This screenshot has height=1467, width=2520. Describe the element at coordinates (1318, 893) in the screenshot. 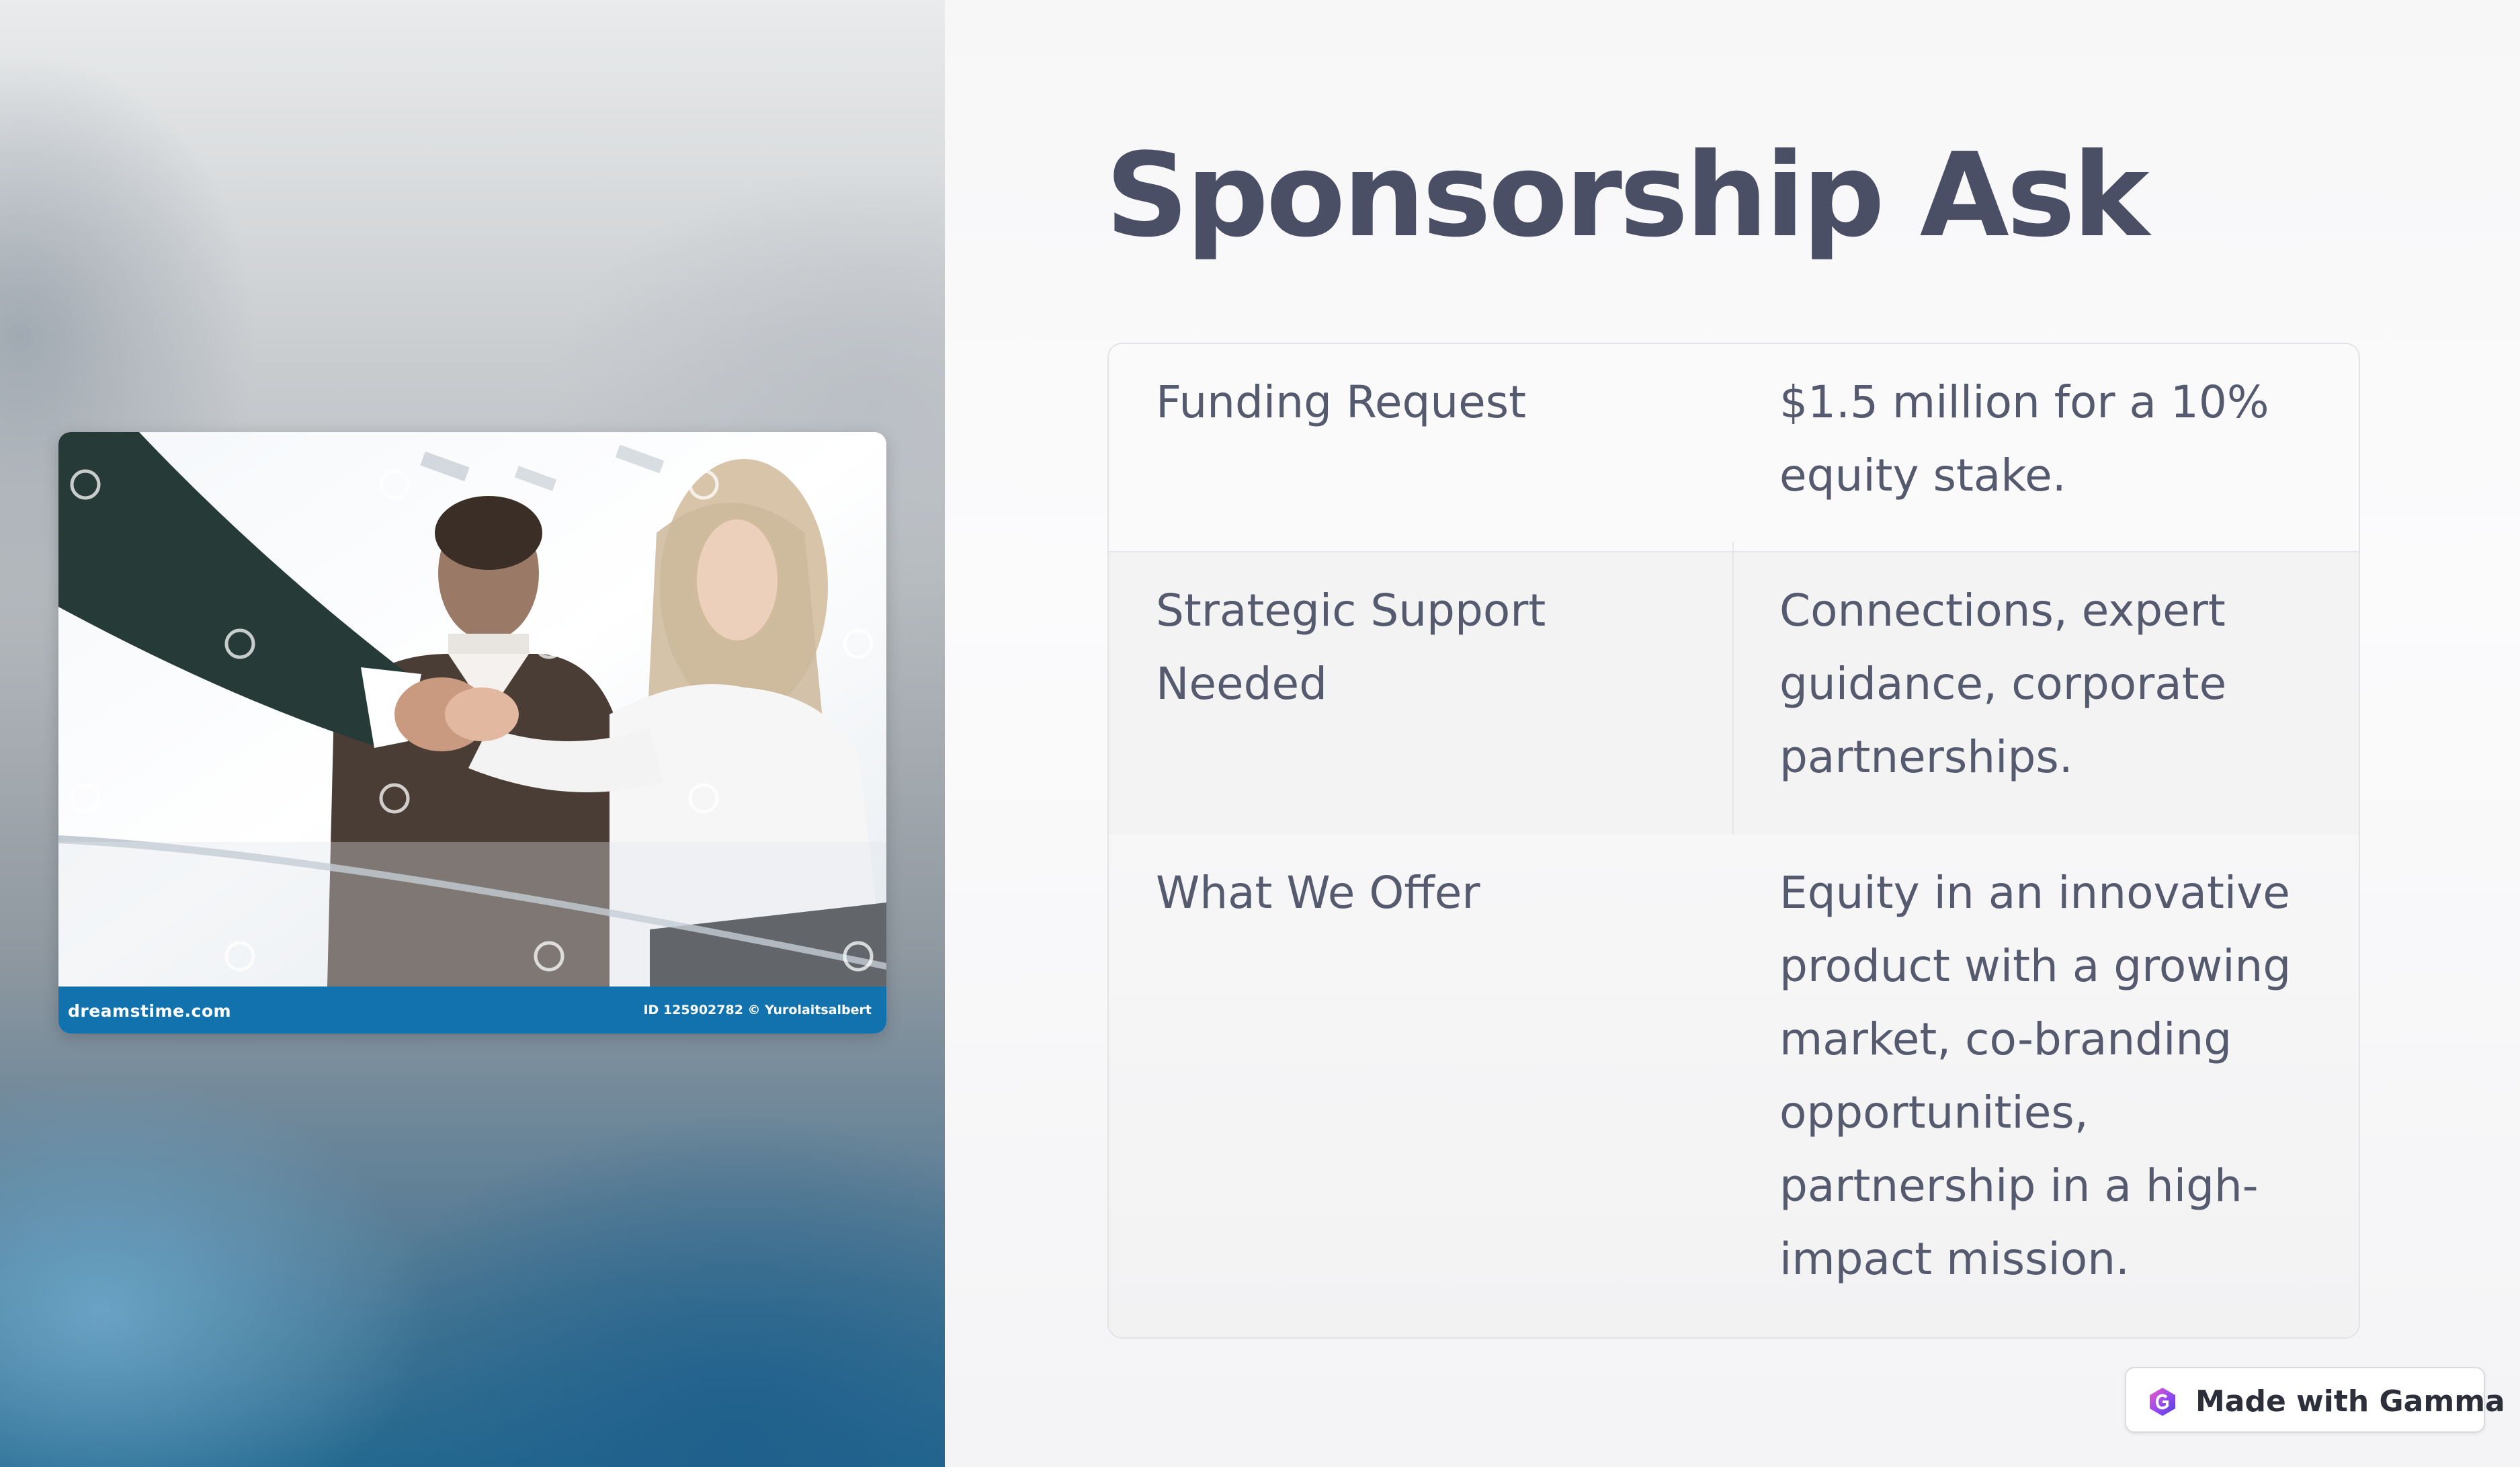

I see `table-row-label: What We Offer` at that location.